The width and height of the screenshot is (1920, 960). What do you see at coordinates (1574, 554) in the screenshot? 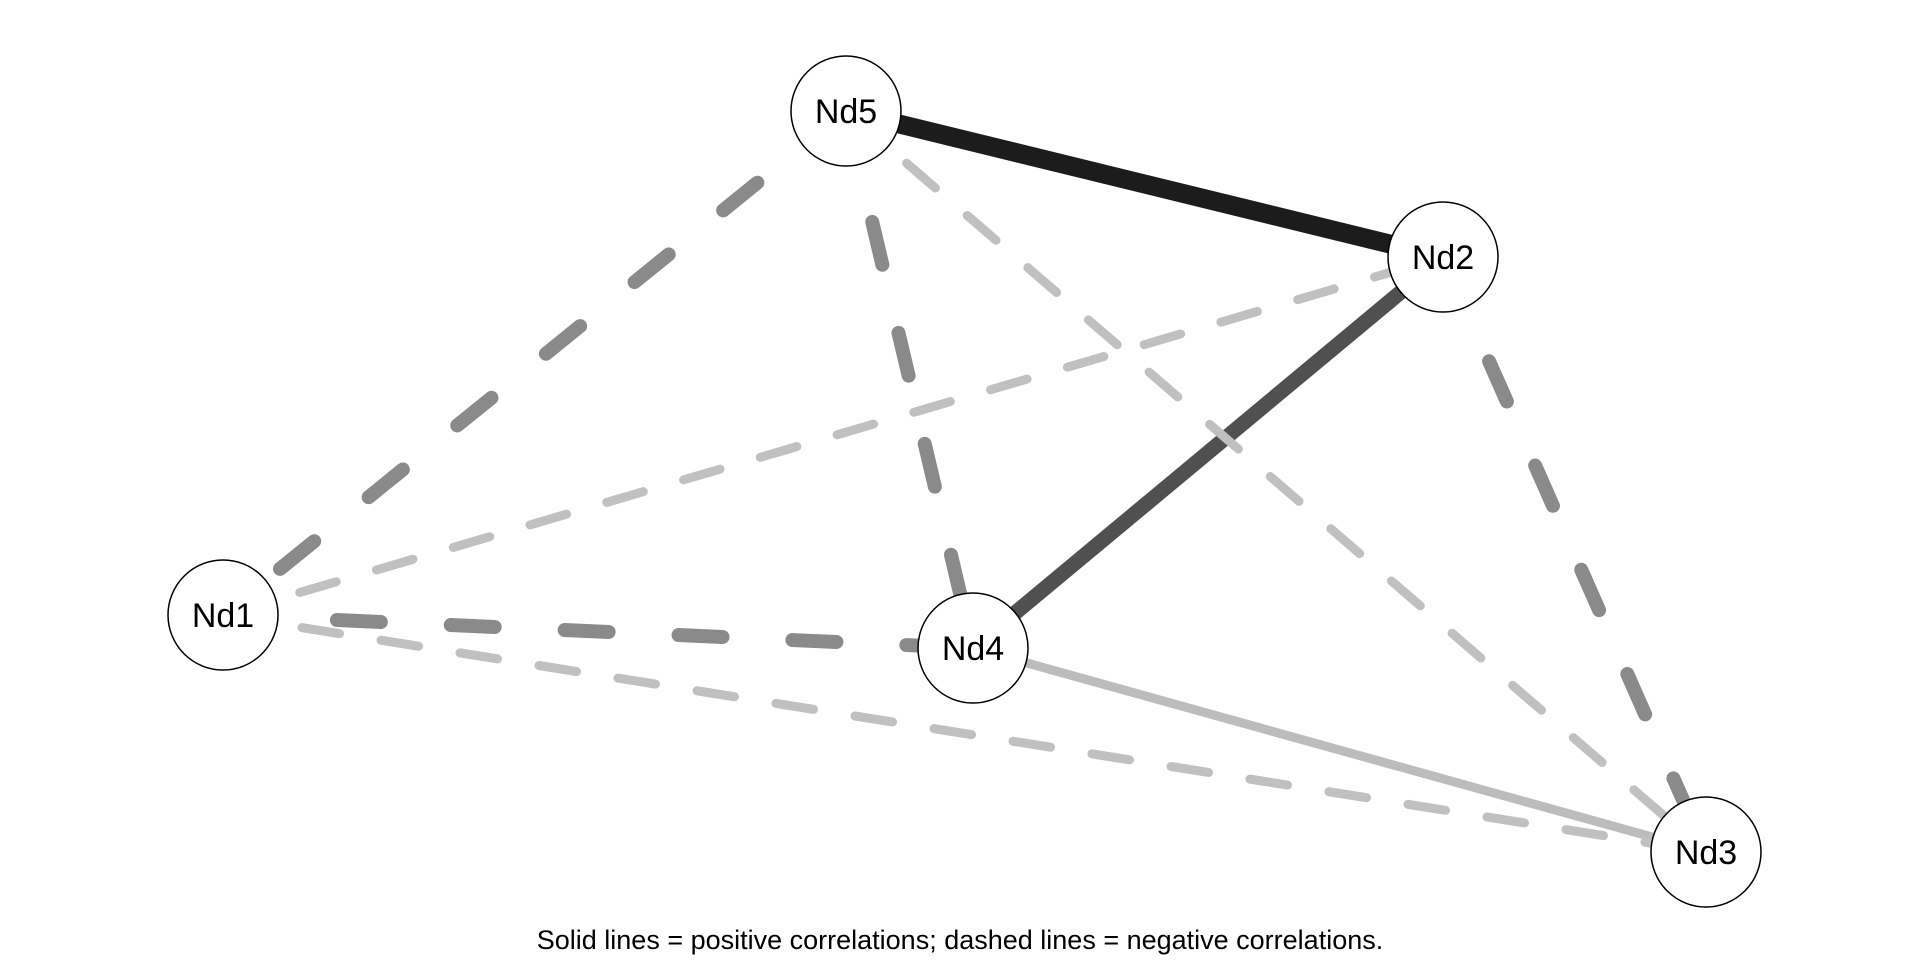
I see `edge-nd2-nd3` at bounding box center [1574, 554].